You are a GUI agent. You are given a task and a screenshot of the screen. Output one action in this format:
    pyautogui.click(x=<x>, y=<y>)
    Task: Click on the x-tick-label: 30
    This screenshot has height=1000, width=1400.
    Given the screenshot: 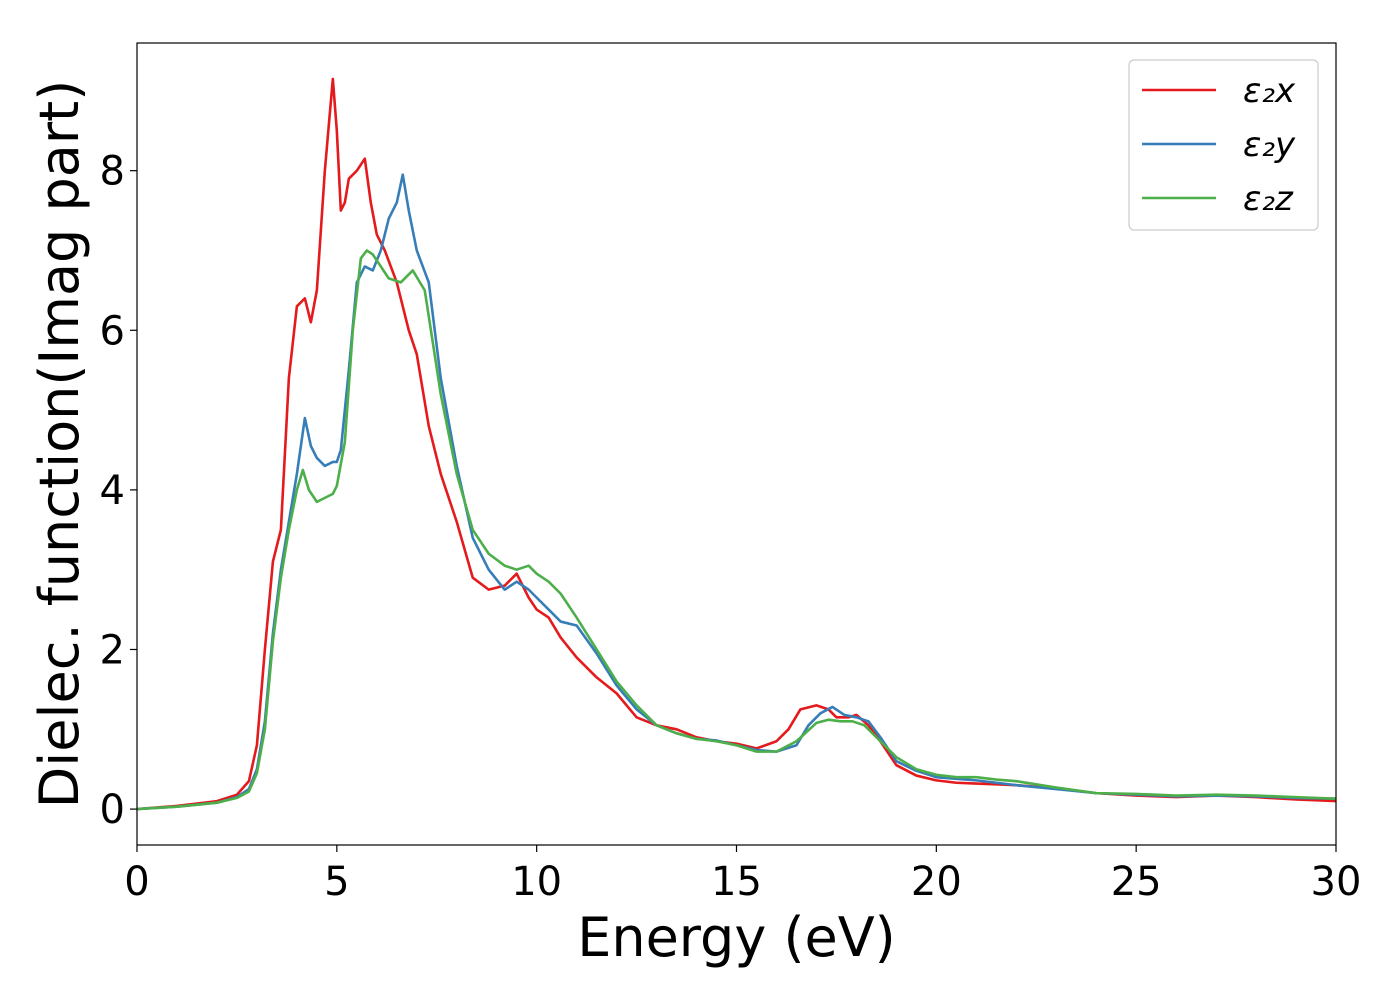 What is the action you would take?
    pyautogui.click(x=1336, y=882)
    